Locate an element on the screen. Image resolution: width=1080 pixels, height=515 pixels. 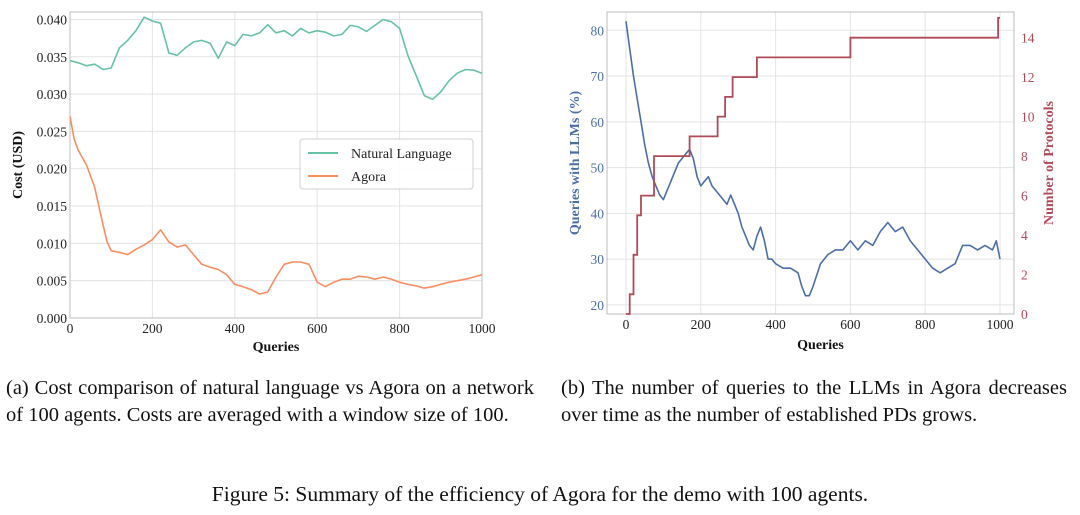
y-tick-label-4: 0.020 is located at coordinates (52, 169).